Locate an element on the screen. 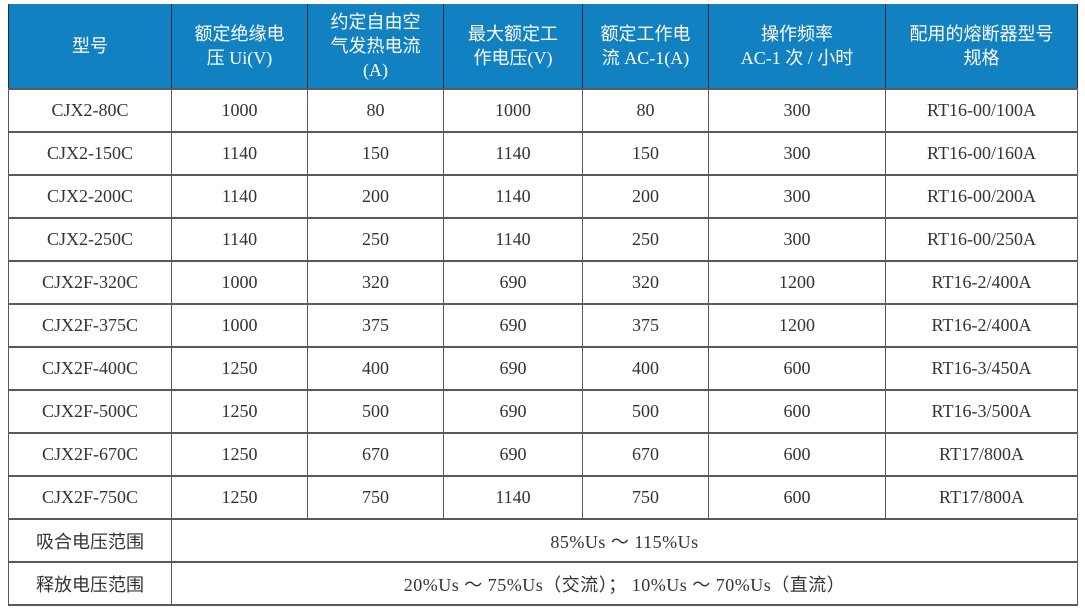 The width and height of the screenshot is (1085, 612). model-cell: CJX2F-400C is located at coordinates (90, 368).